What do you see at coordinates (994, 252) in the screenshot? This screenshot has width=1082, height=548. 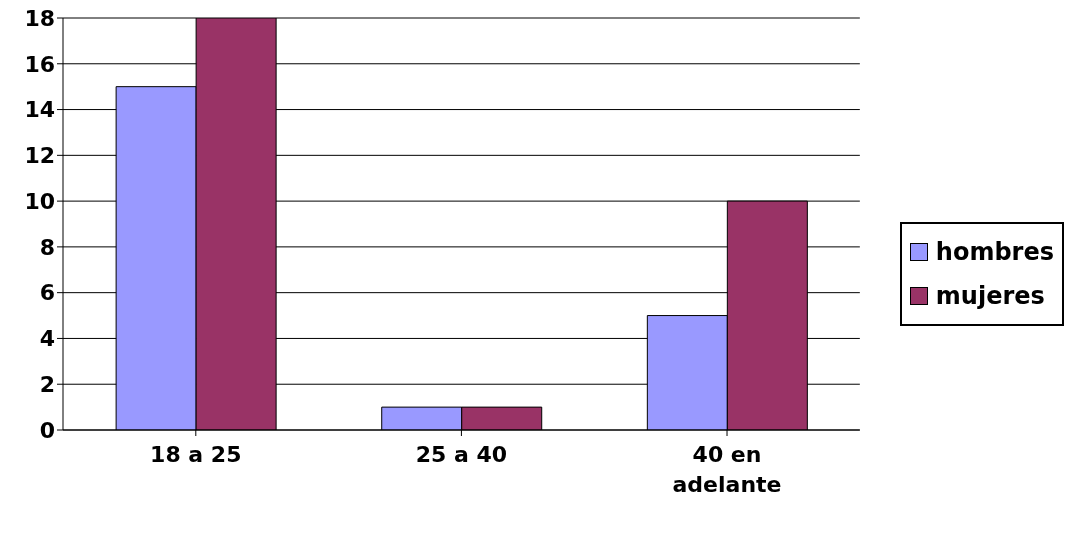 I see `legend-label: hombres` at bounding box center [994, 252].